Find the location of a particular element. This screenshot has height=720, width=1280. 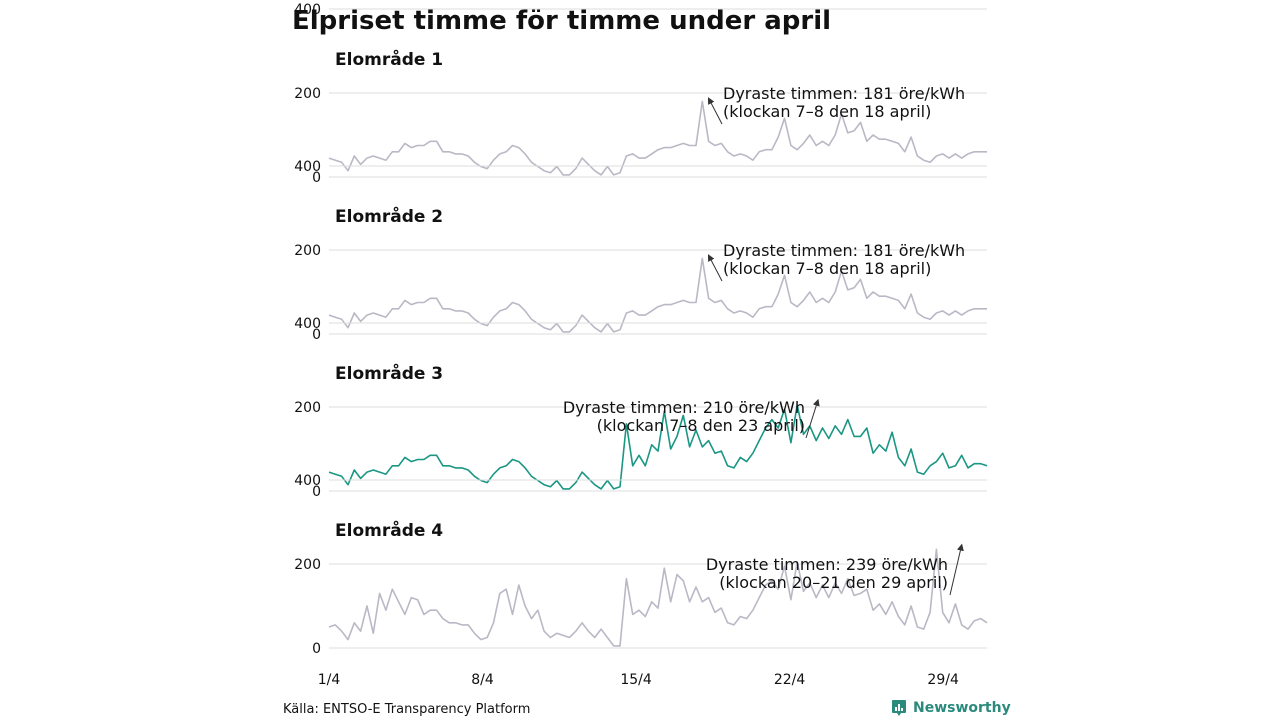

x-tick-label-15/4: 15/4 is located at coordinates (636, 680).